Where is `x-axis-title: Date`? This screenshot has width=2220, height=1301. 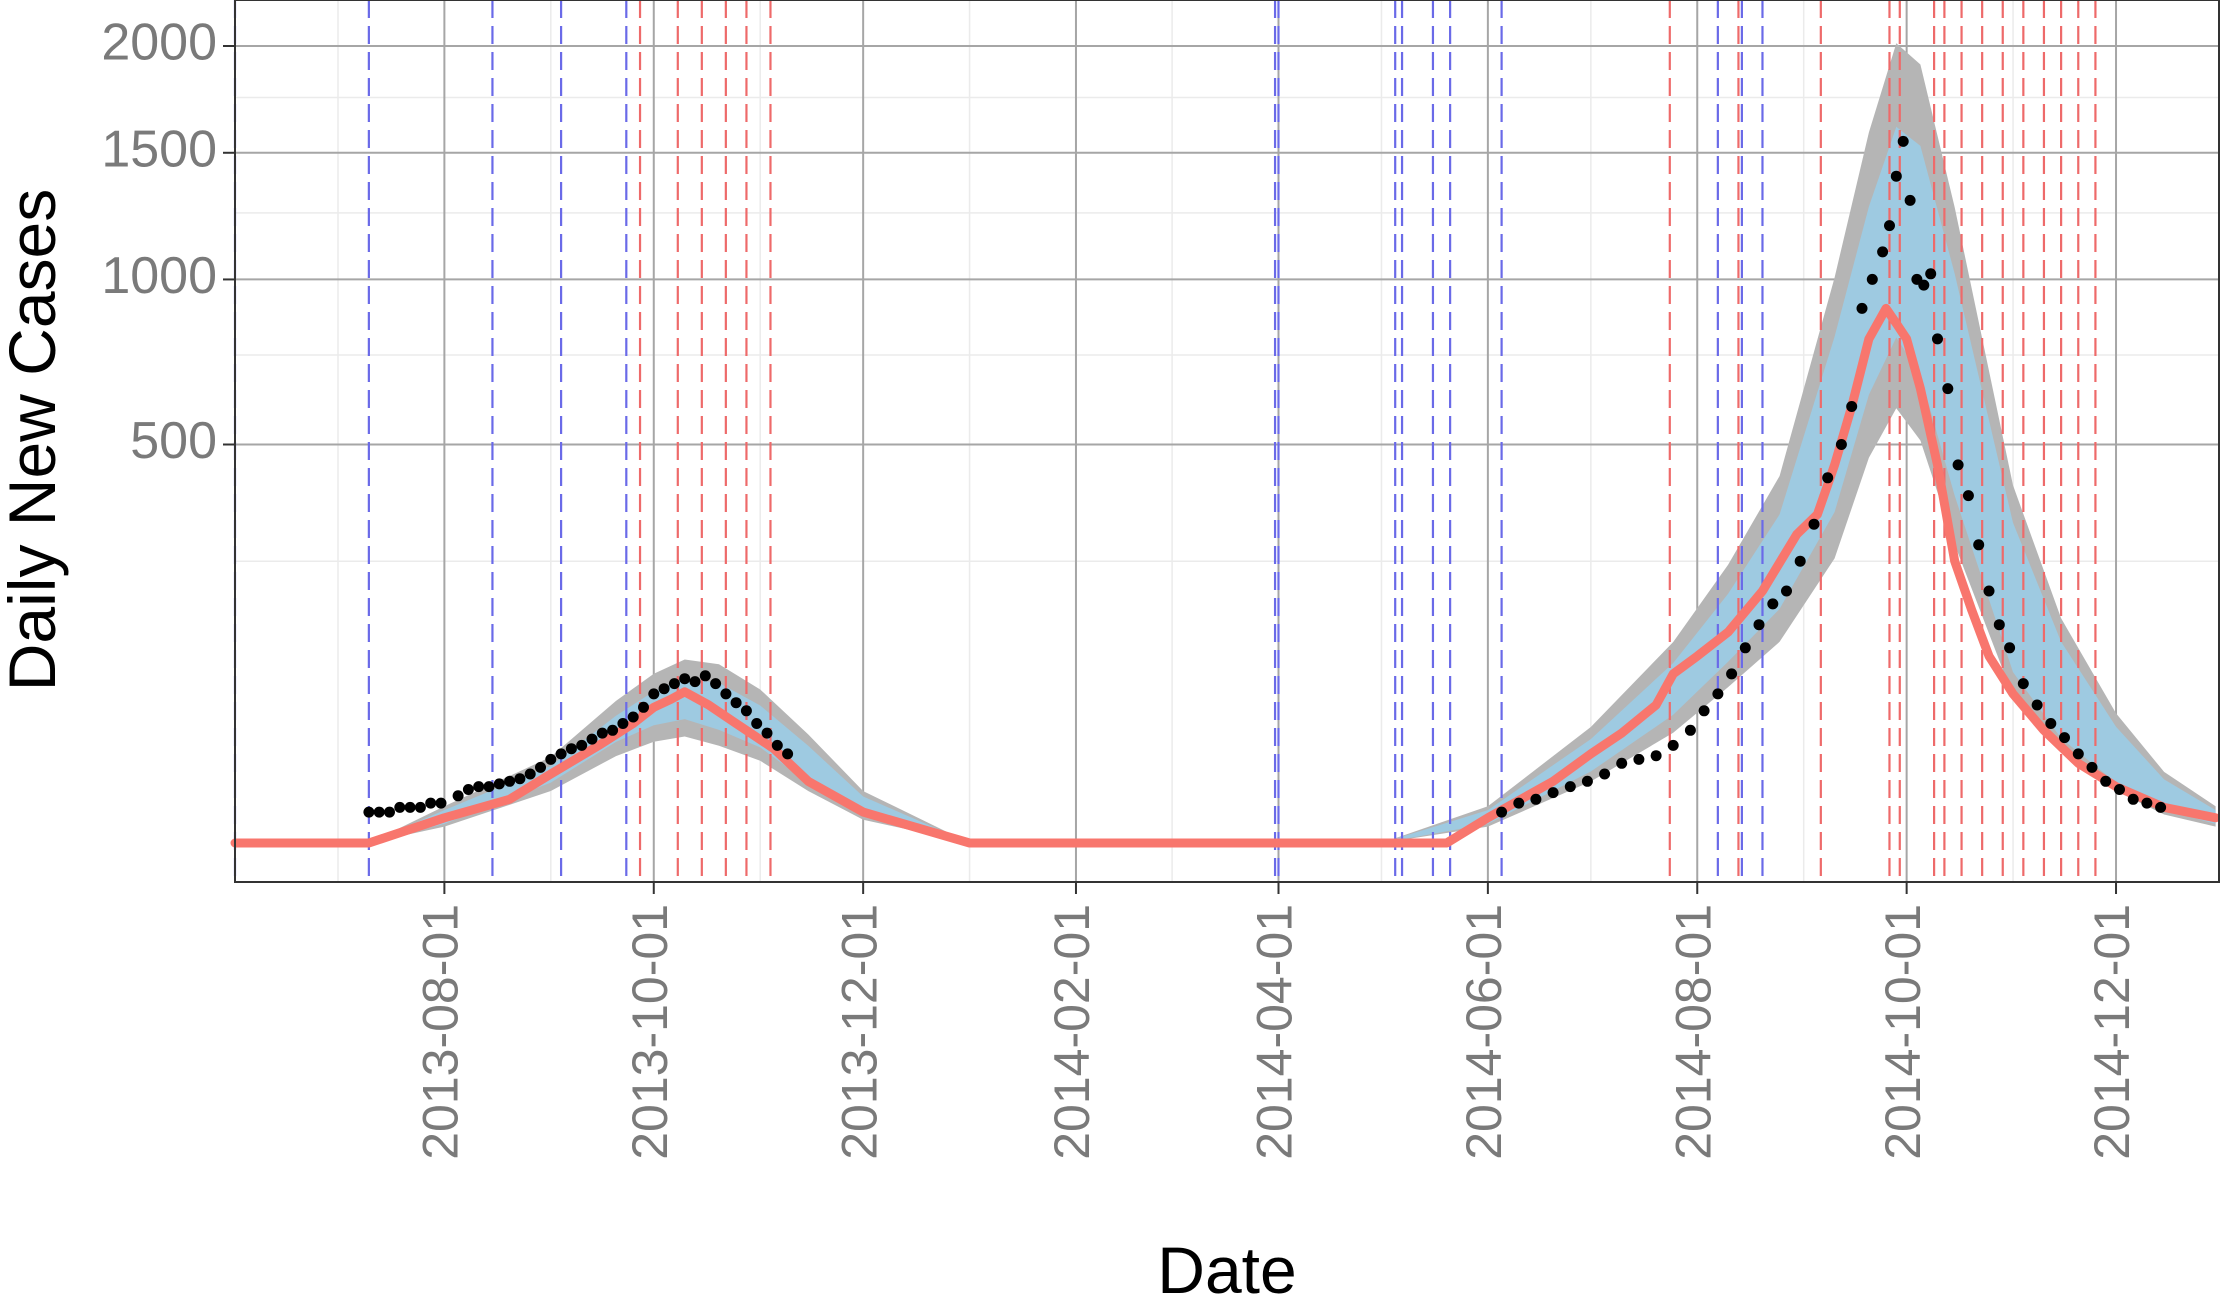
x-axis-title: Date is located at coordinates (1226, 1267).